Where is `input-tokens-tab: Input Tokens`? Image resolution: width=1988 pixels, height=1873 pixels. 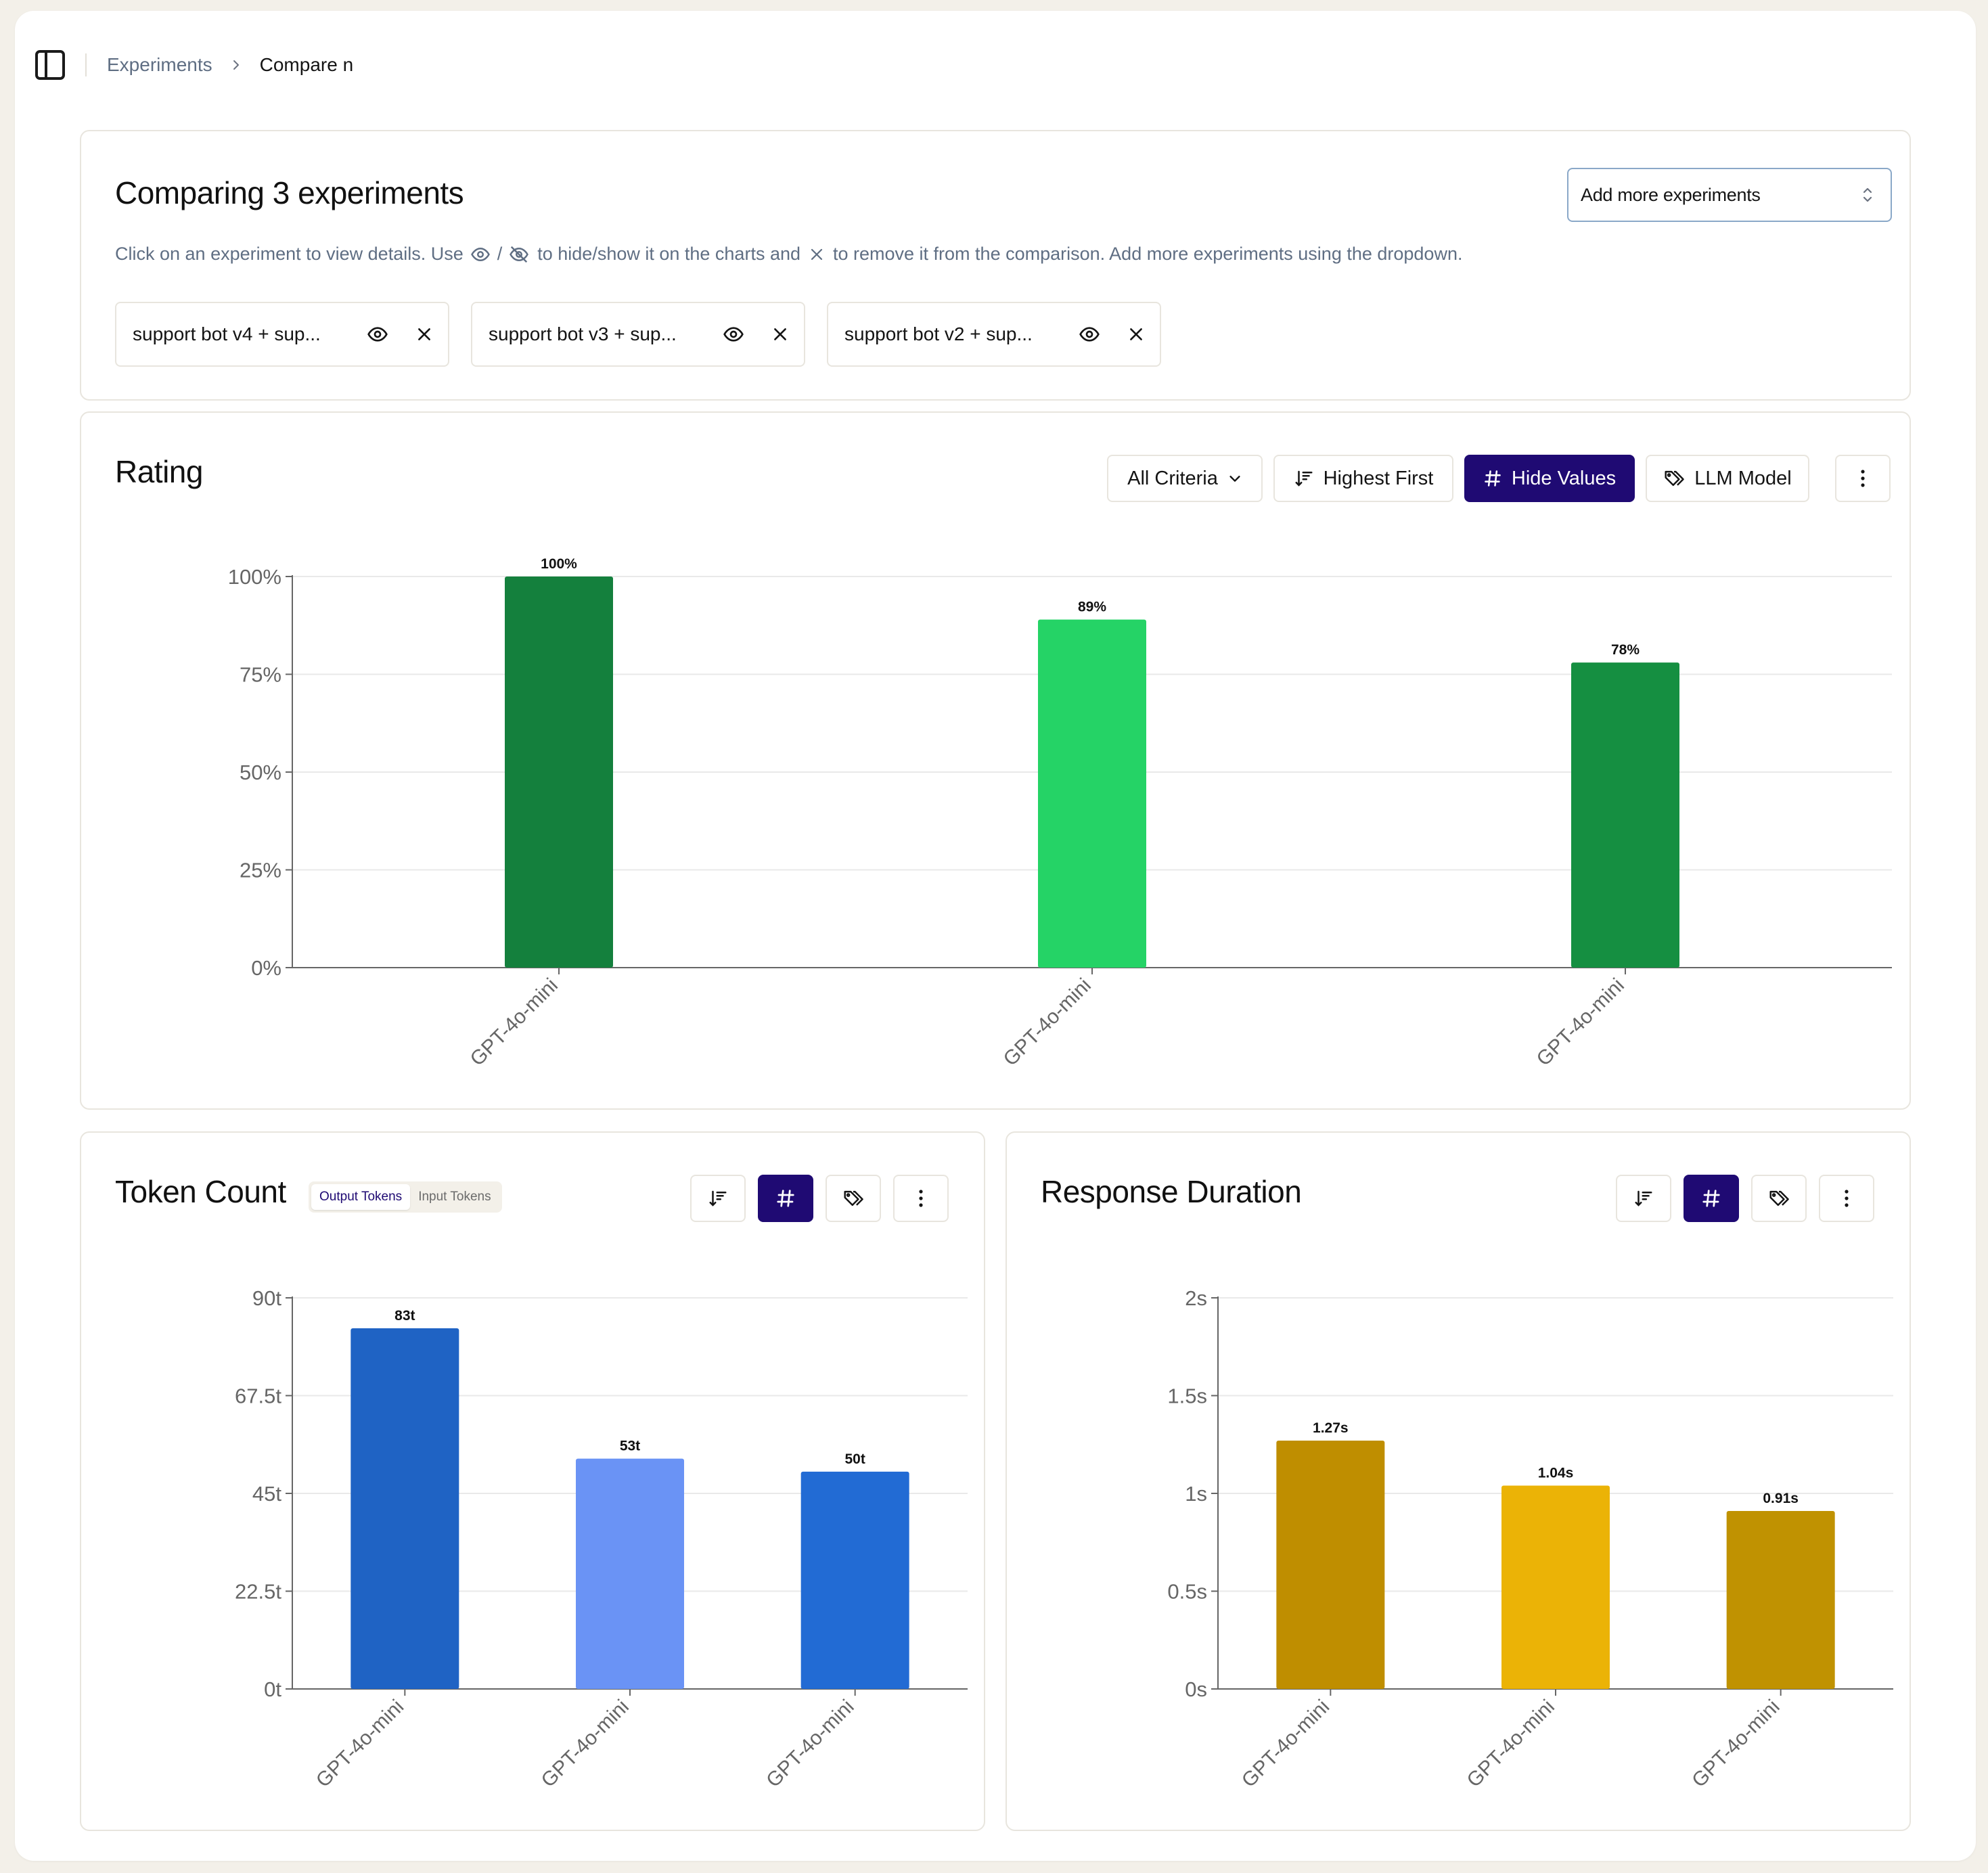 input-tokens-tab: Input Tokens is located at coordinates (454, 1197).